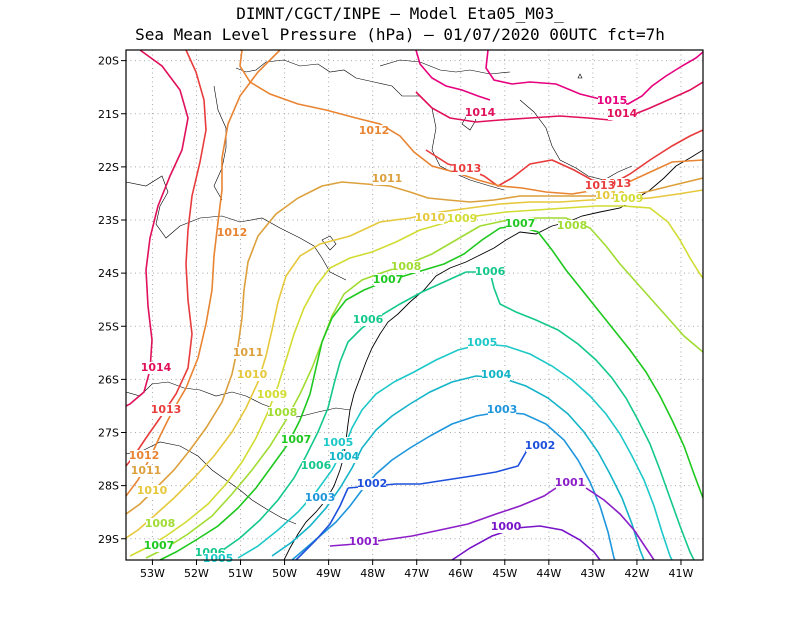 This screenshot has width=800, height=618. I want to click on lat-label: 24S, so click(108, 273).